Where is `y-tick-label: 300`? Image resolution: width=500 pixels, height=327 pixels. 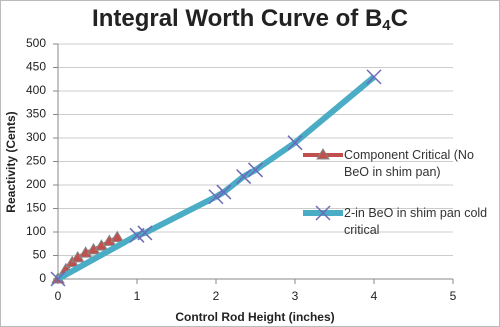
y-tick-label: 300 is located at coordinates (36, 137).